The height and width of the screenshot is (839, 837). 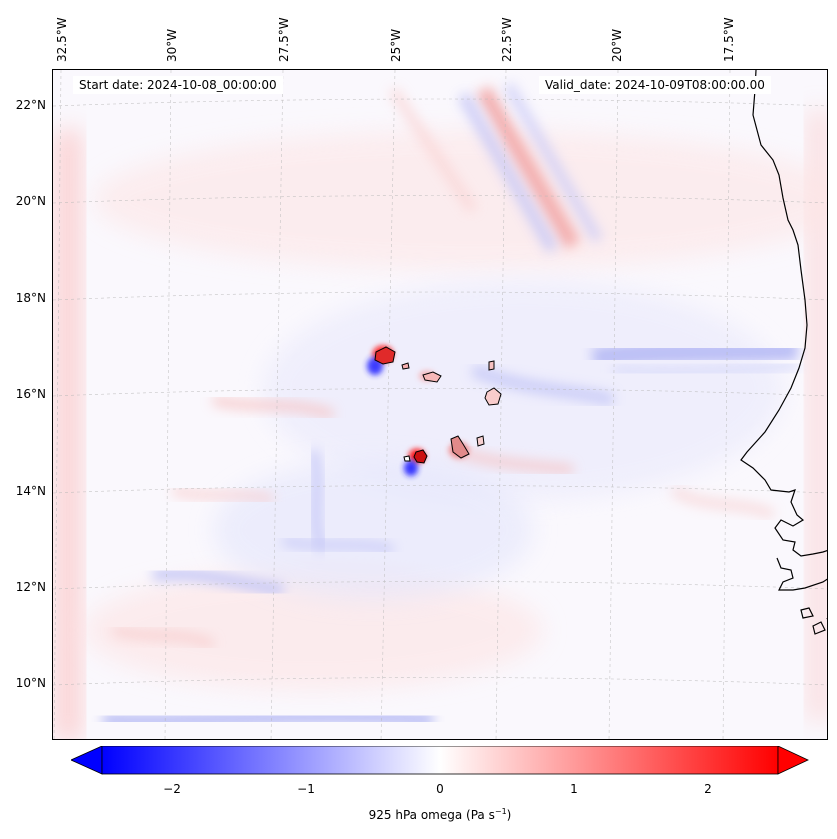 I want to click on island-brava, so click(x=407, y=458).